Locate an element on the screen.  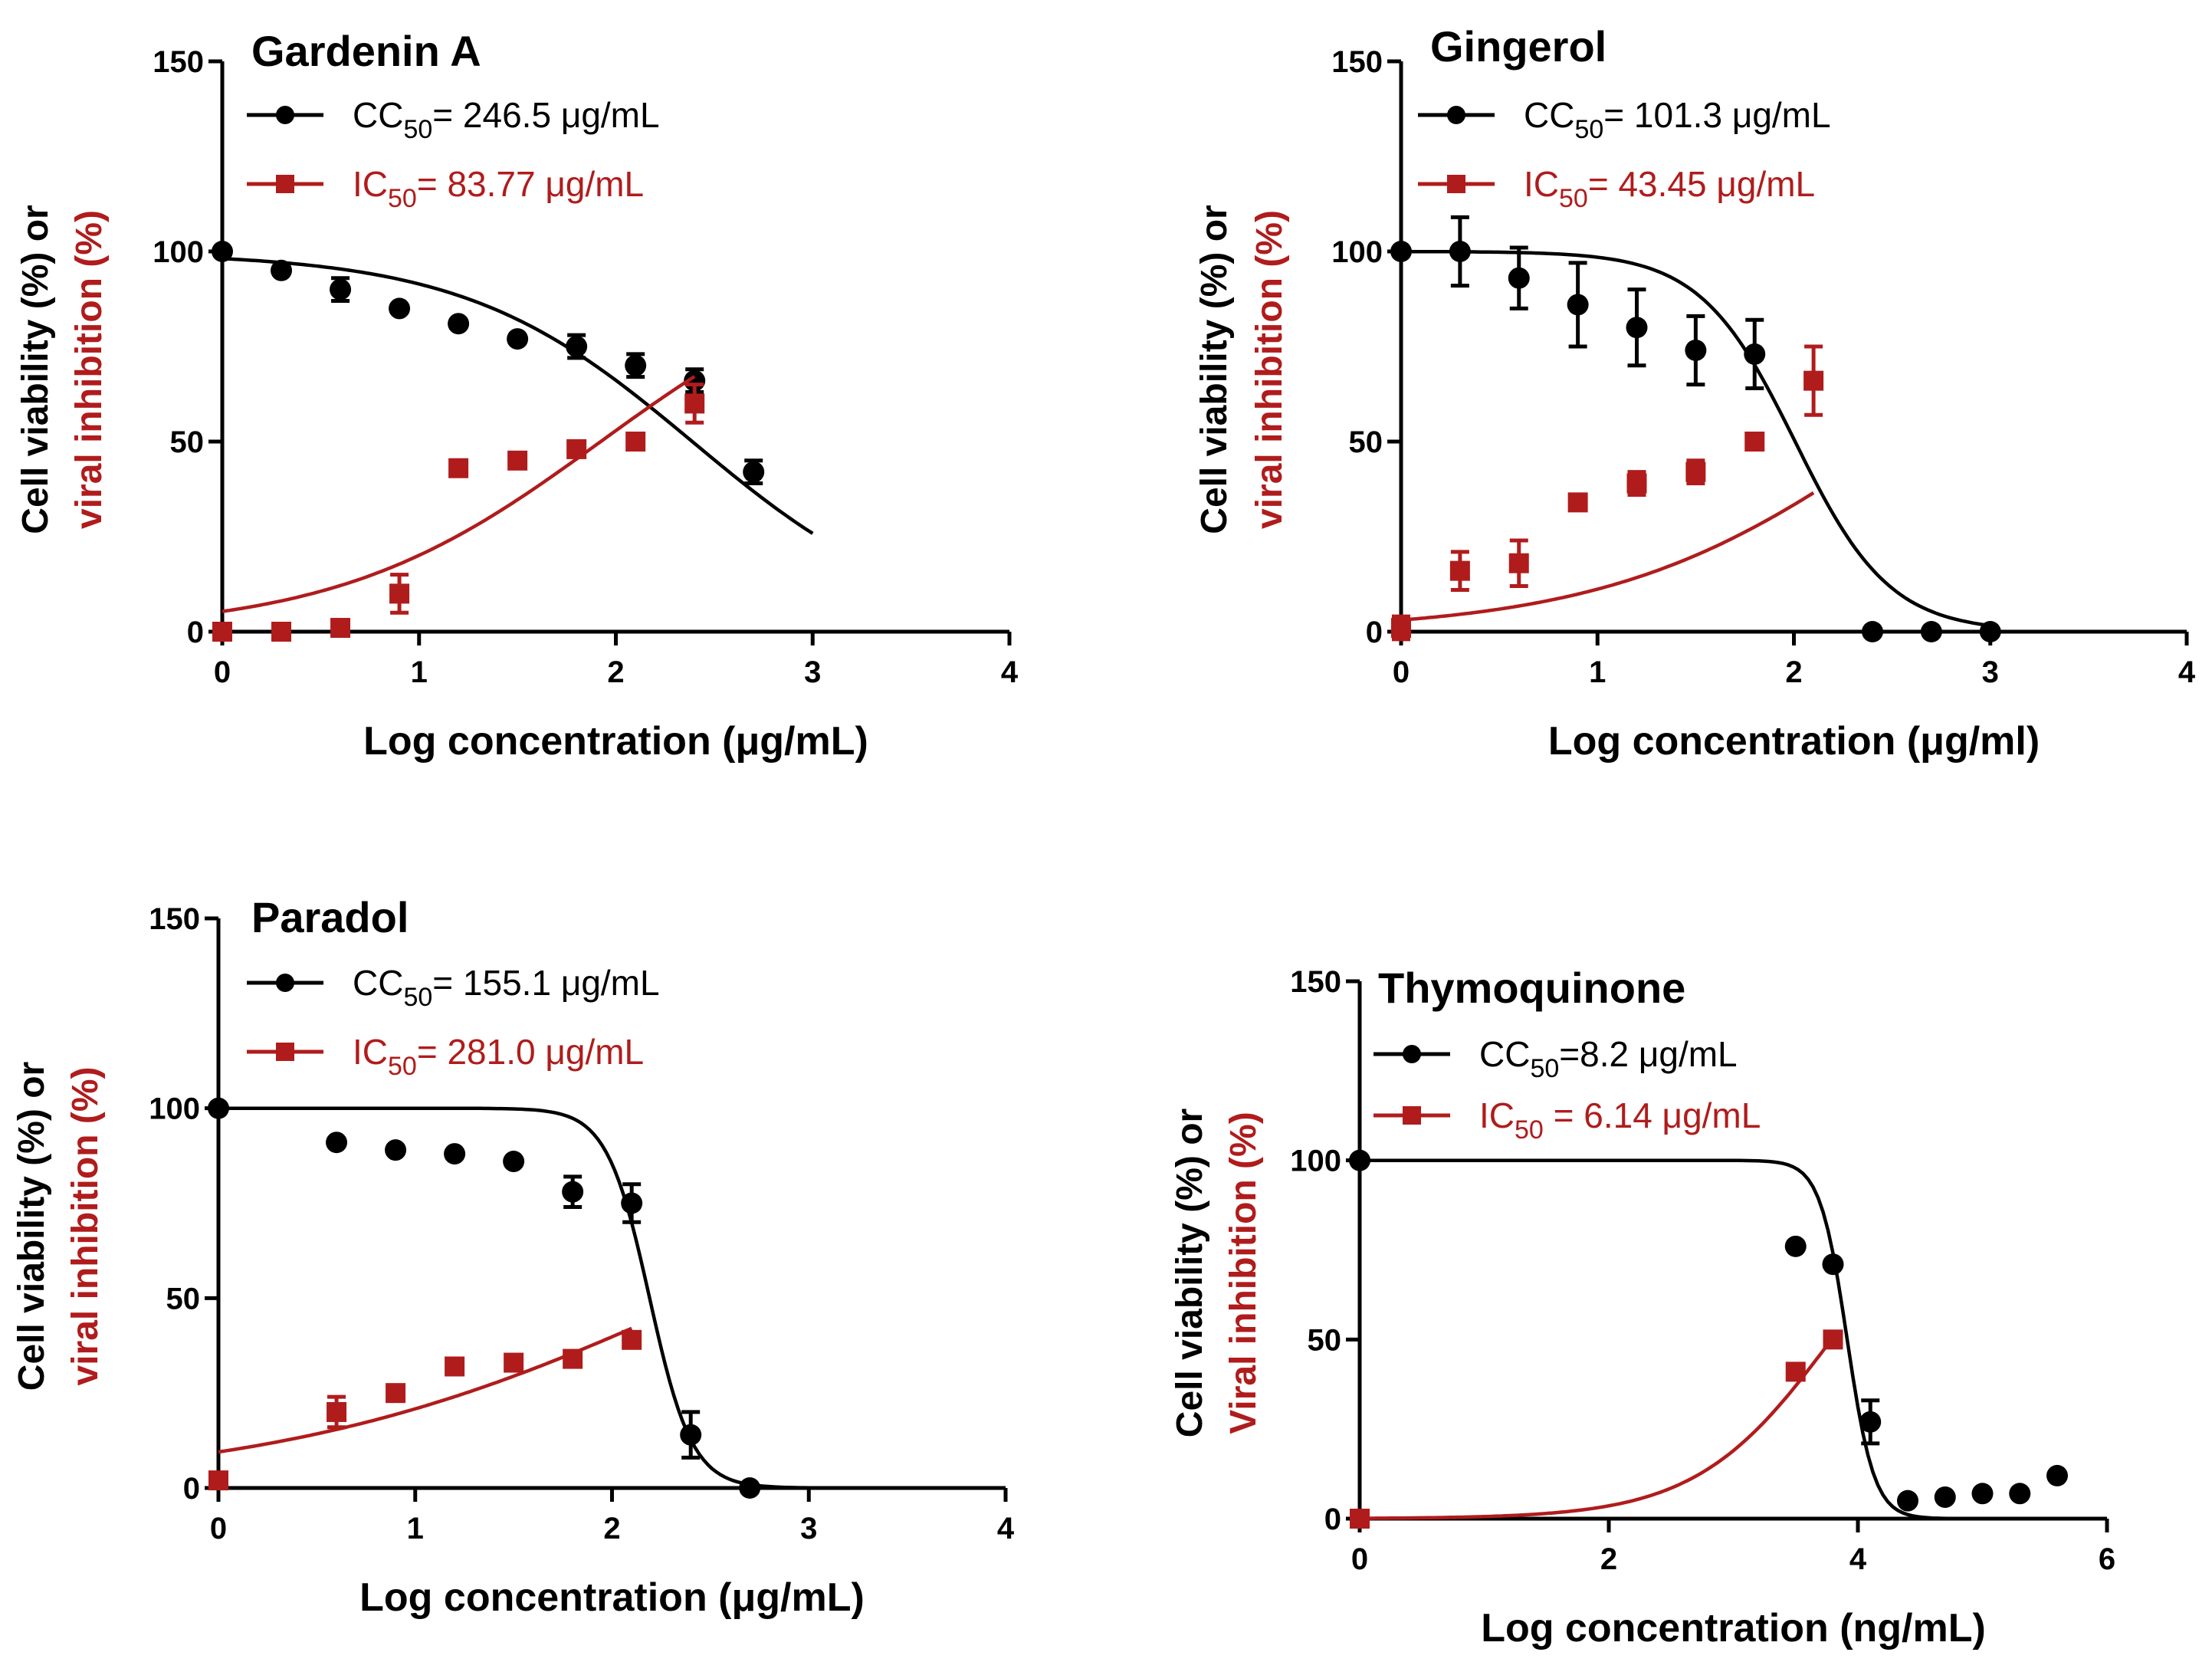
legend-label-cc: CC50= 246.5 μg/mL is located at coordinates (506, 119).